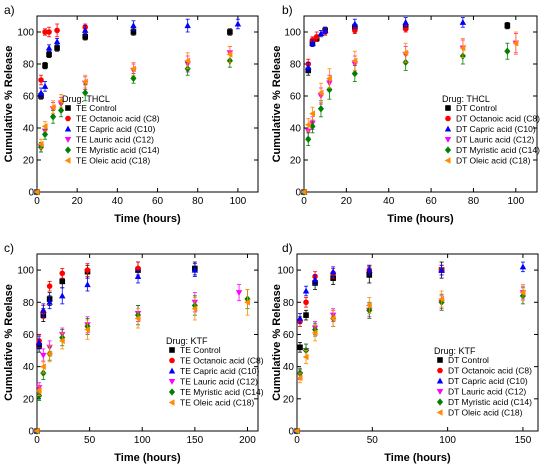  Describe the element at coordinates (118, 119) in the screenshot. I see `legend-entry: TE Octanoic acid (C8)` at that location.